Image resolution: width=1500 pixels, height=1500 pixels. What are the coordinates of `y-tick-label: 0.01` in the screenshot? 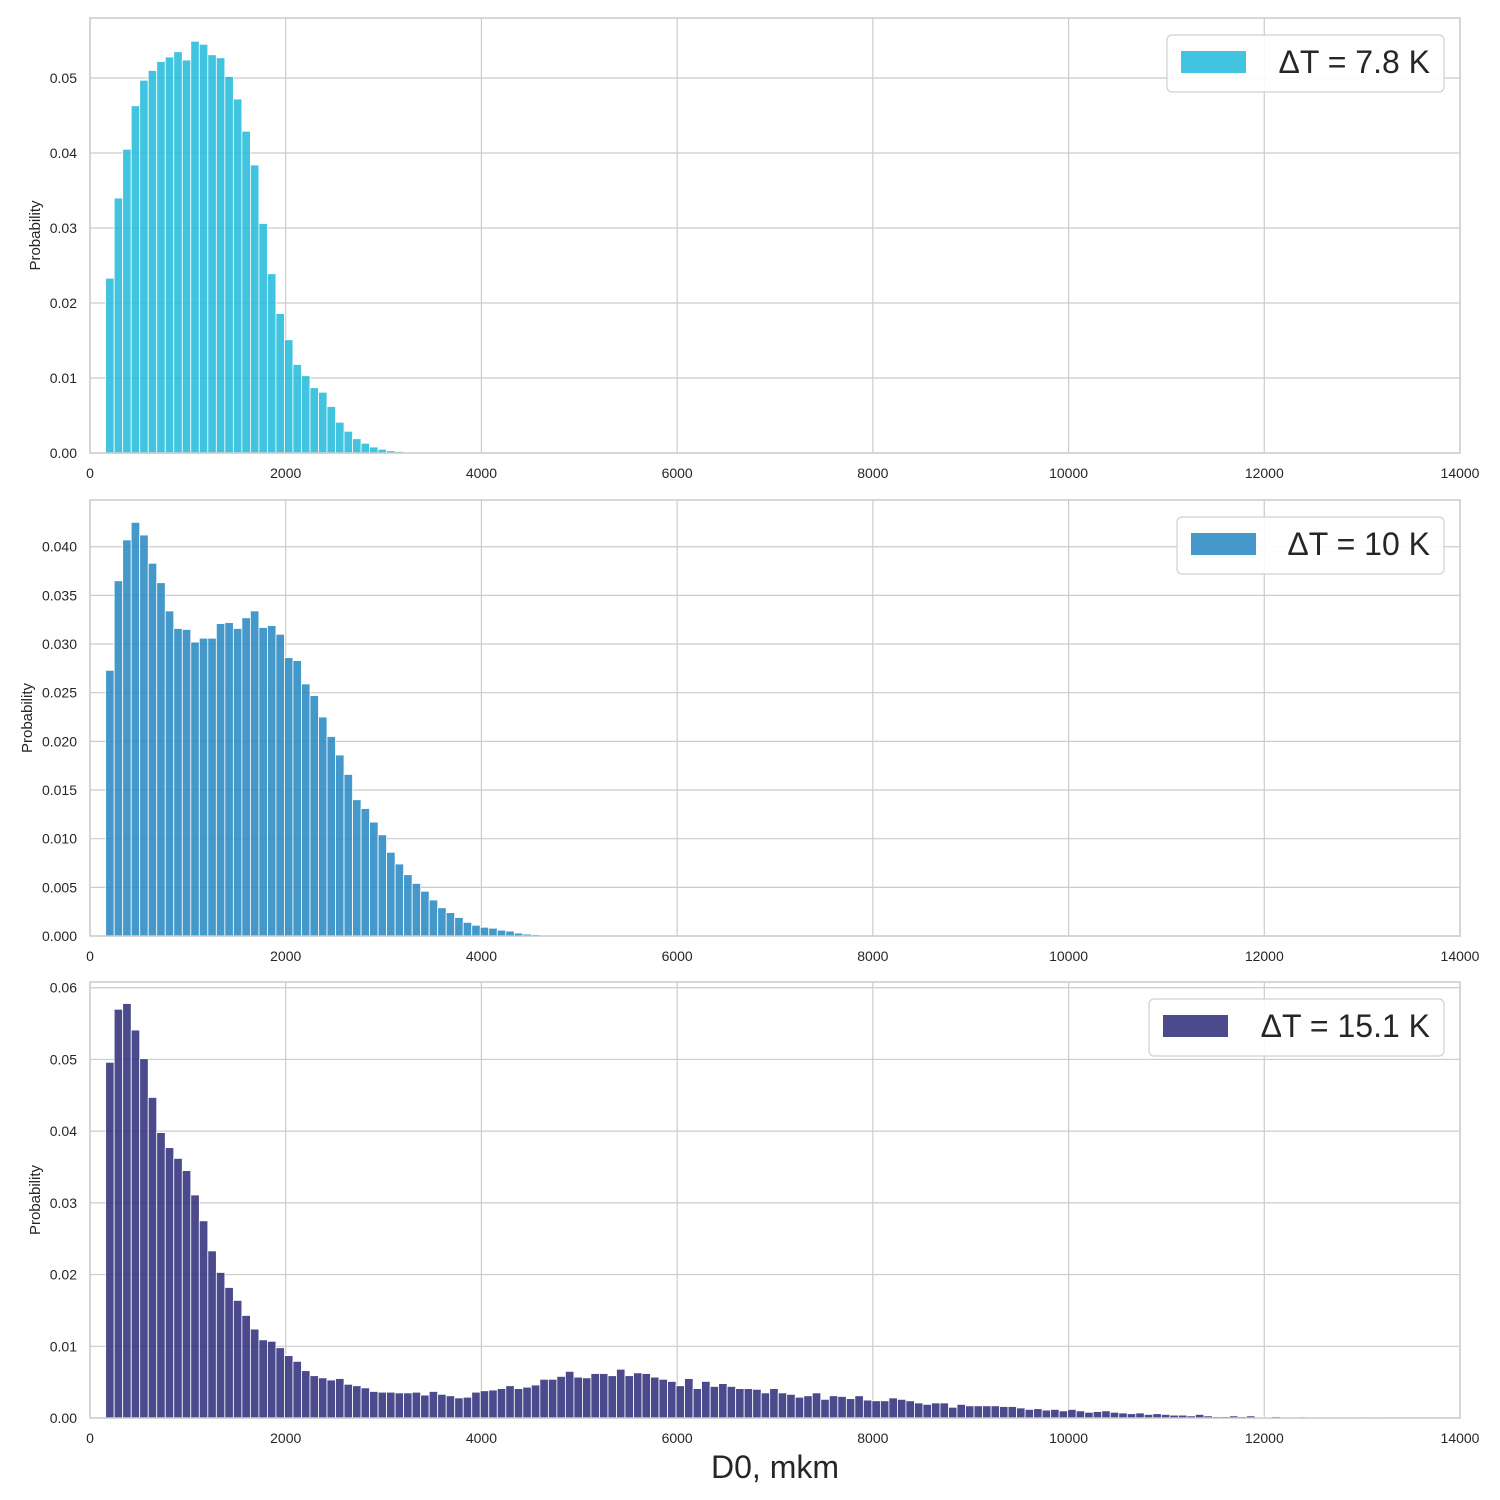 It's located at (63, 1346).